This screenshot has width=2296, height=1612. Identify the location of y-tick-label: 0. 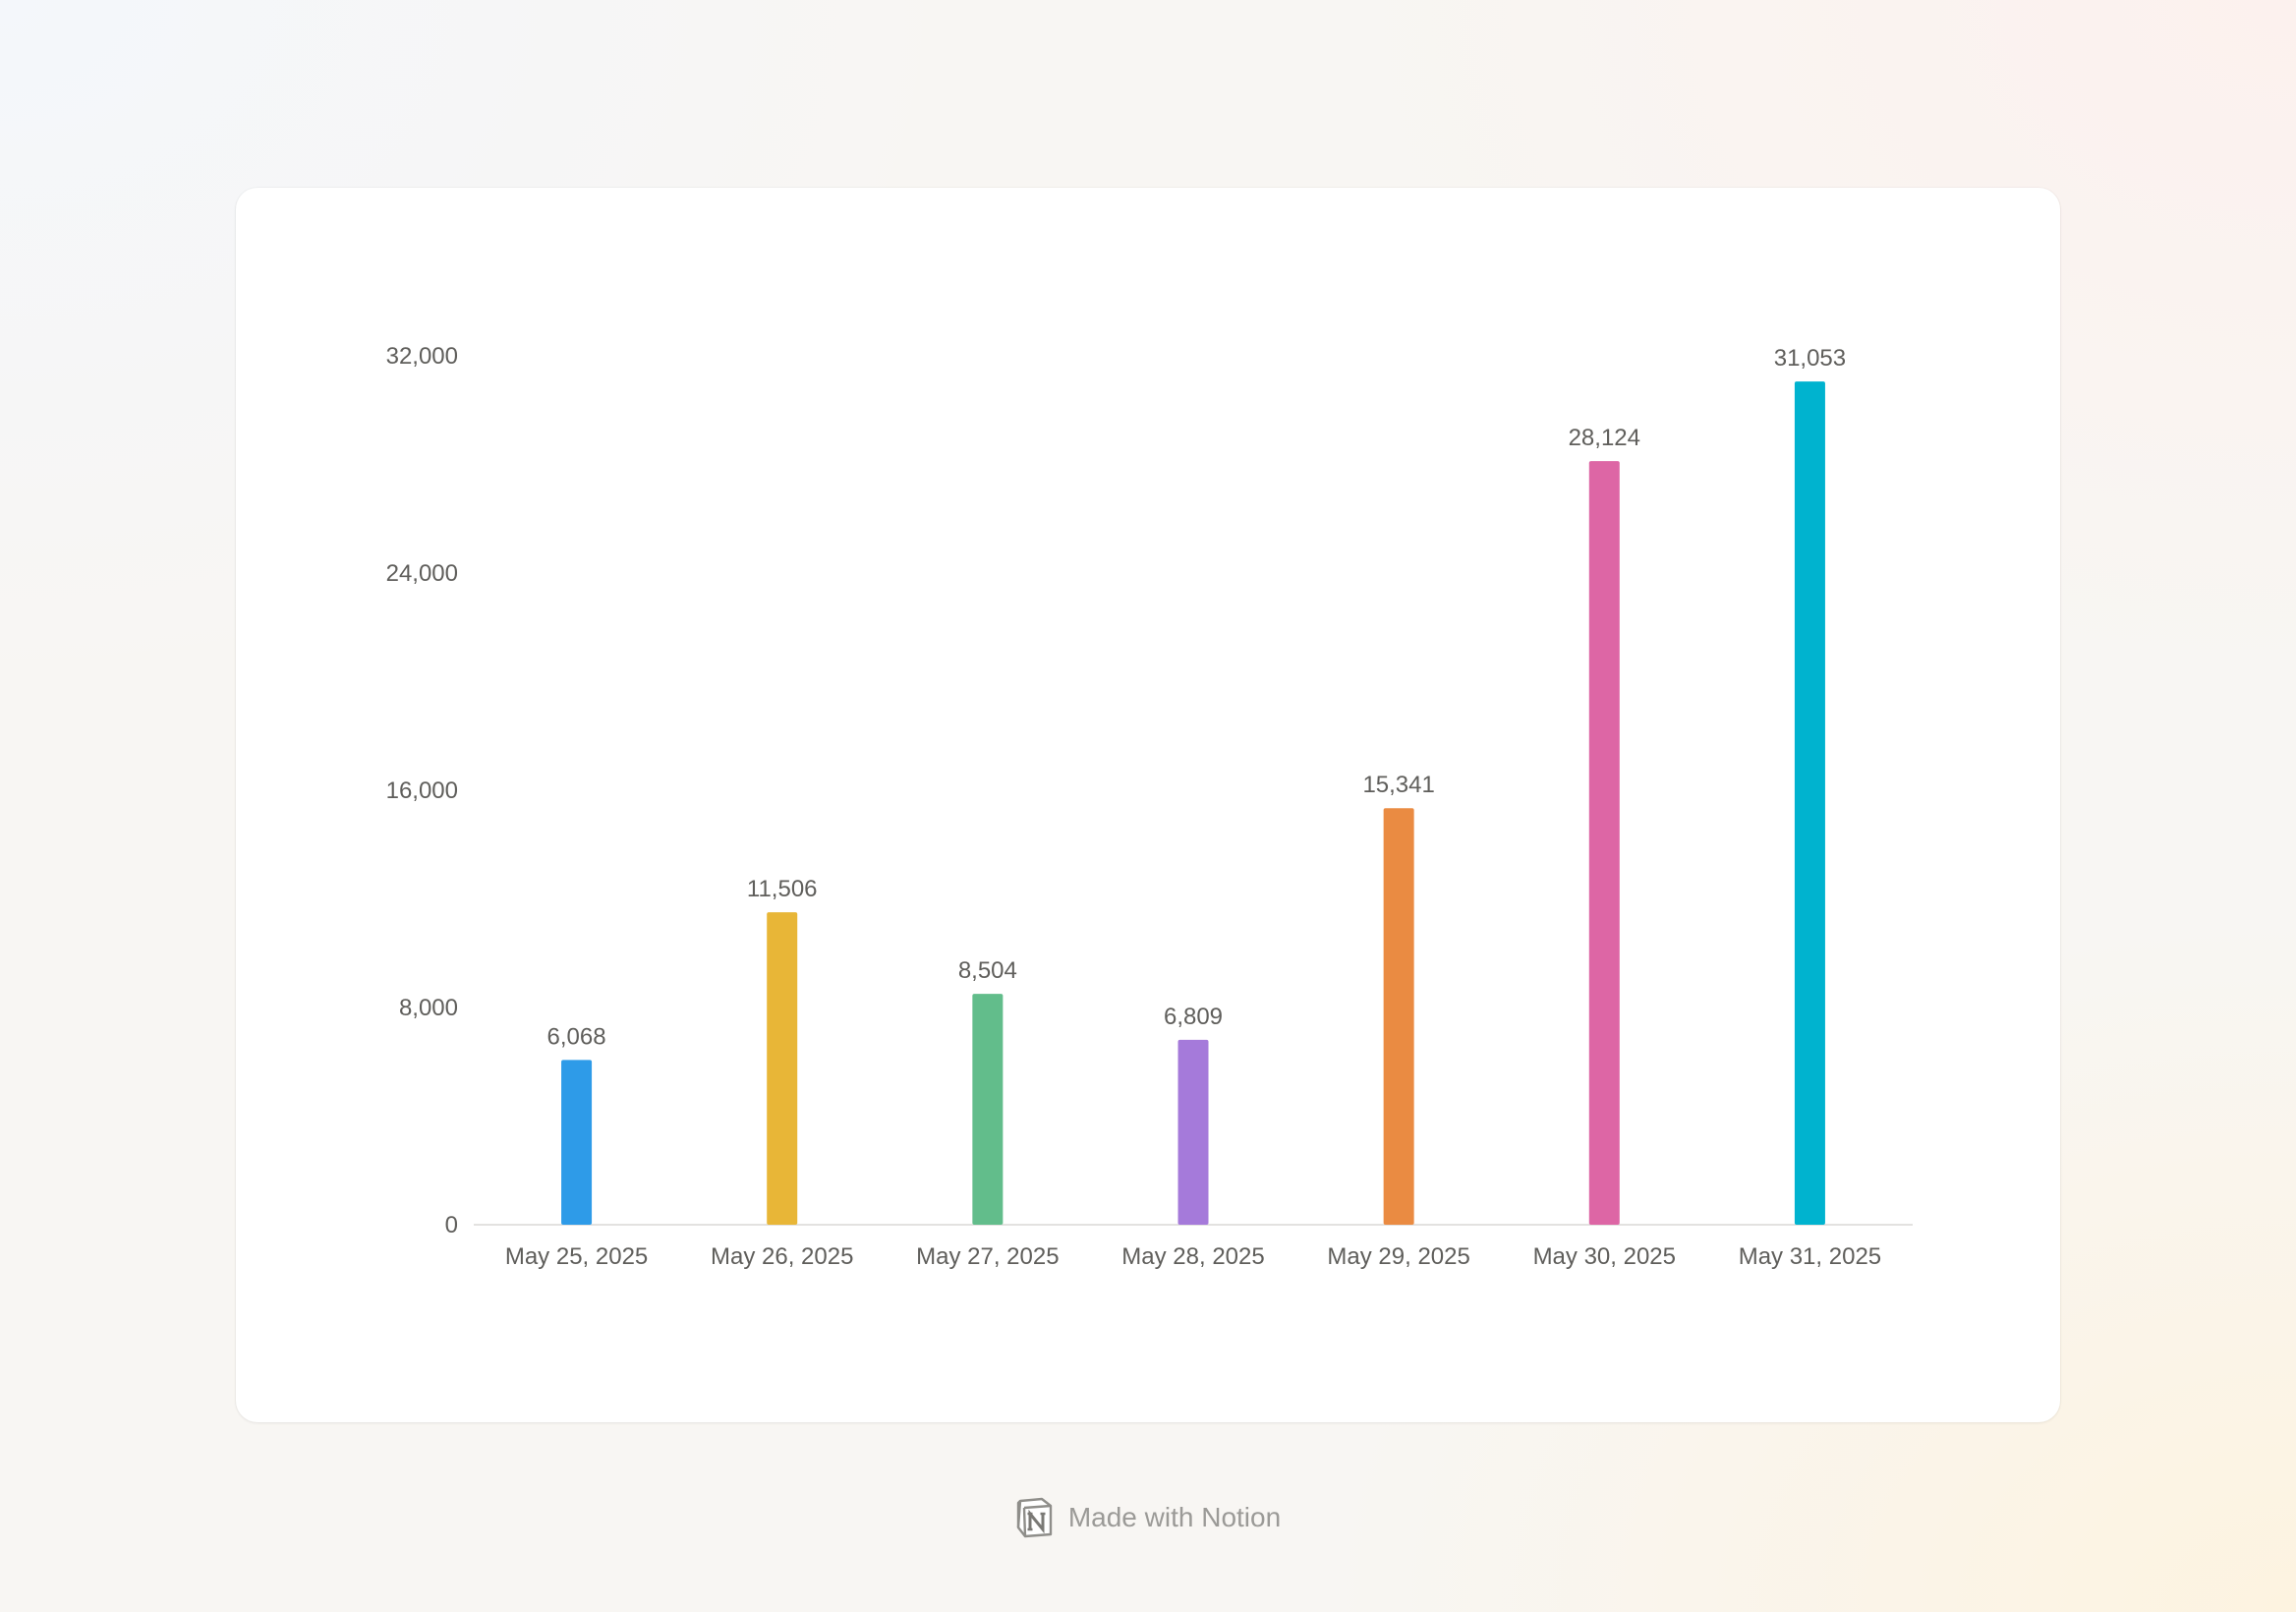
(451, 1225).